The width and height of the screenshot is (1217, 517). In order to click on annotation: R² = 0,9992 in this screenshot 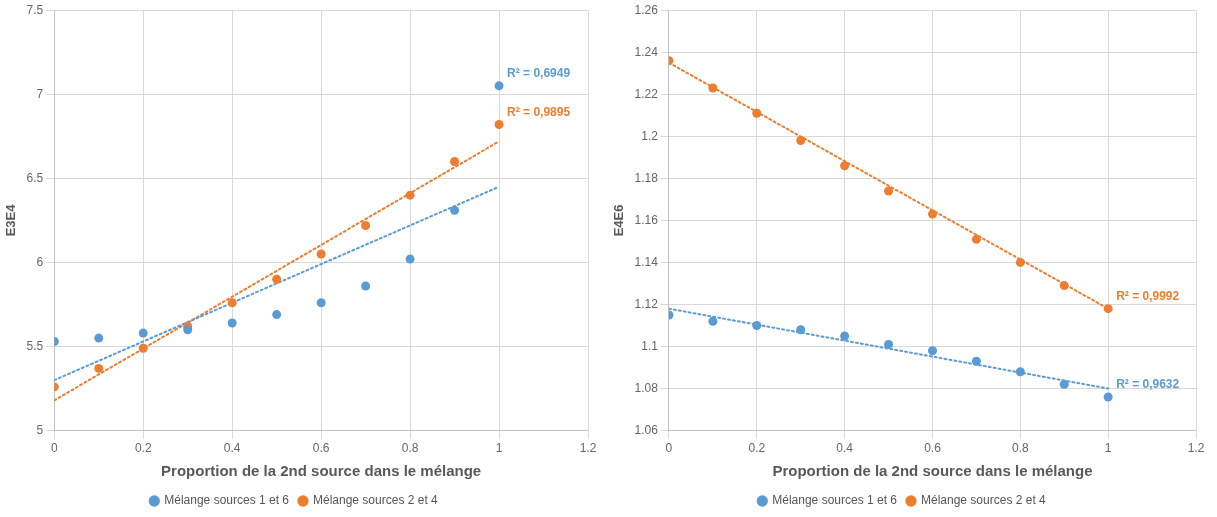, I will do `click(1148, 296)`.